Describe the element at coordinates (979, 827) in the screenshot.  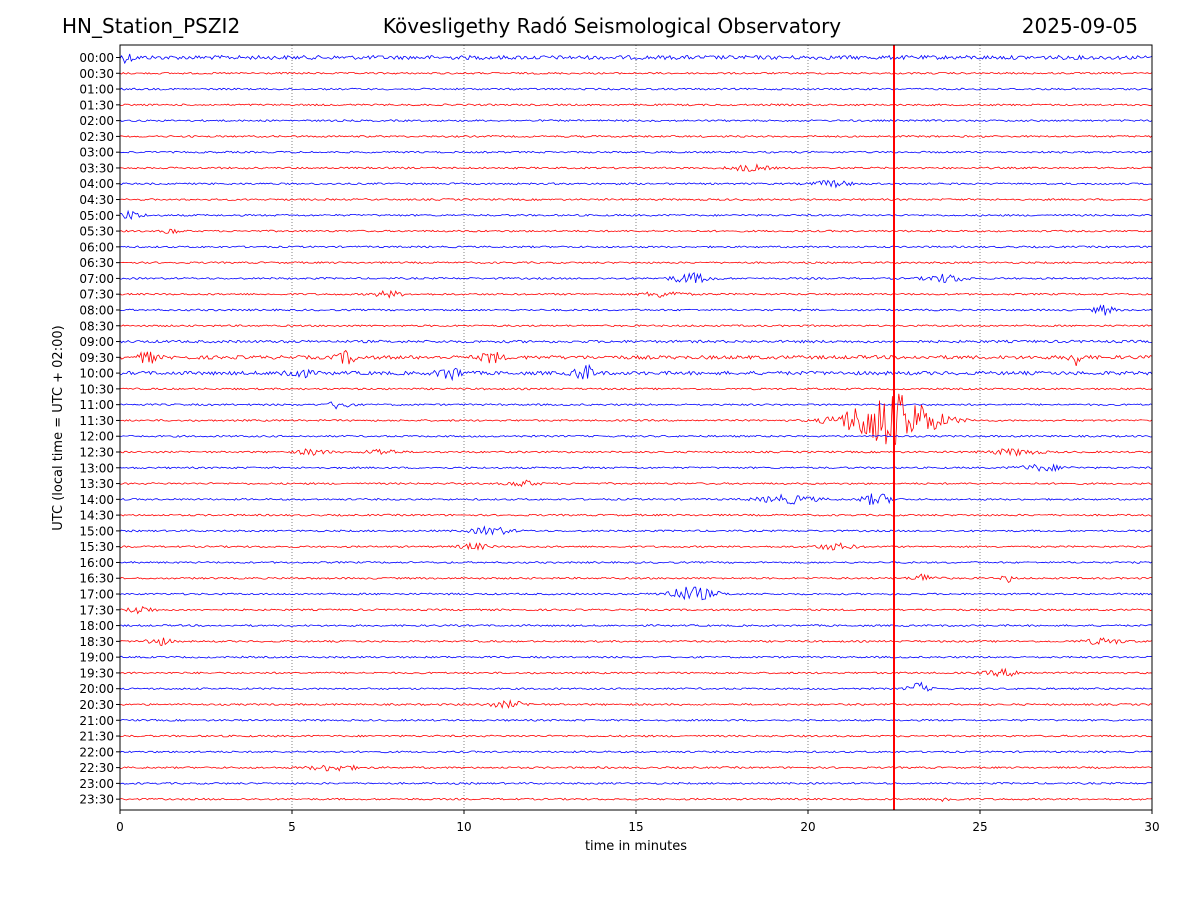
I see `x-tick-label-25: 25` at that location.